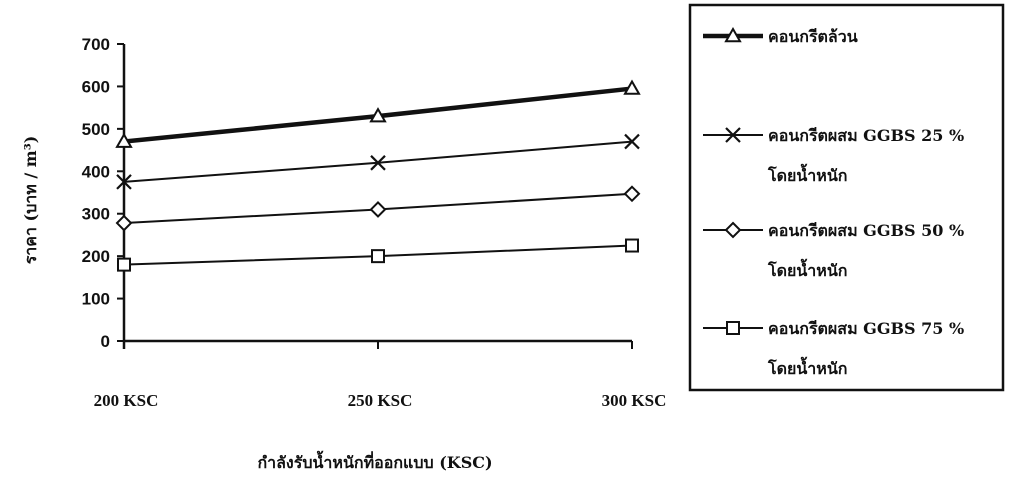 The height and width of the screenshot is (480, 1012). What do you see at coordinates (733, 34) in the screenshot?
I see `legend-marker-triangle` at bounding box center [733, 34].